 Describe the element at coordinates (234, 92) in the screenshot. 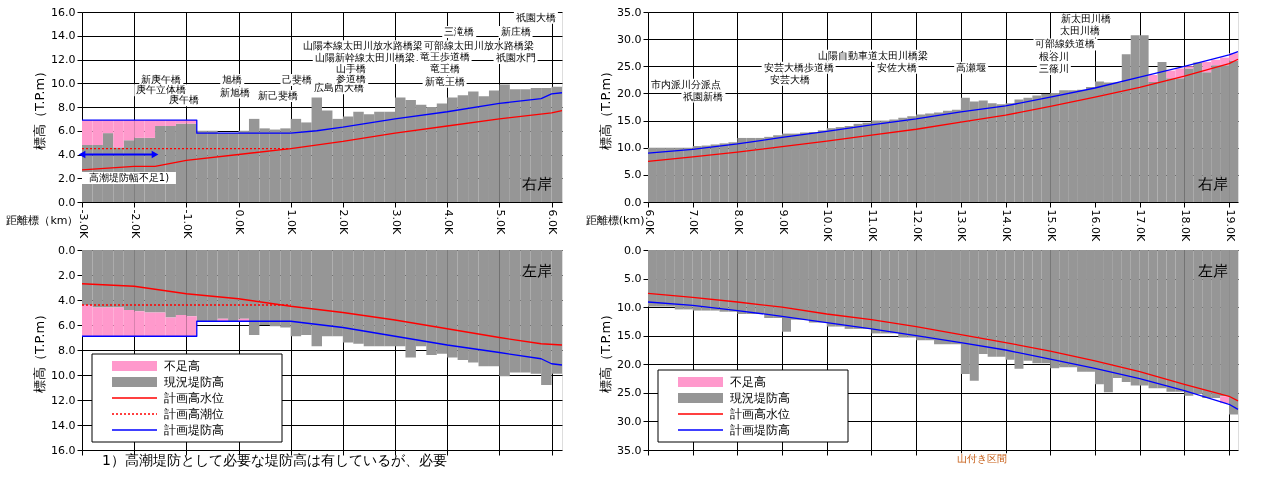

I see `annotation: 新旭橋` at that location.